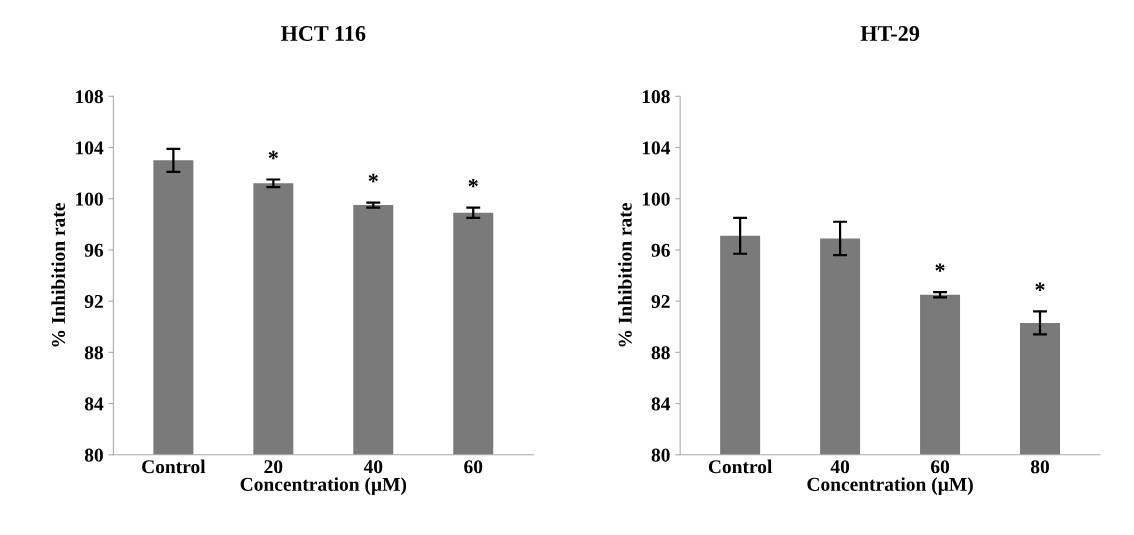  What do you see at coordinates (273, 467) in the screenshot?
I see `x-tick-label: 20` at bounding box center [273, 467].